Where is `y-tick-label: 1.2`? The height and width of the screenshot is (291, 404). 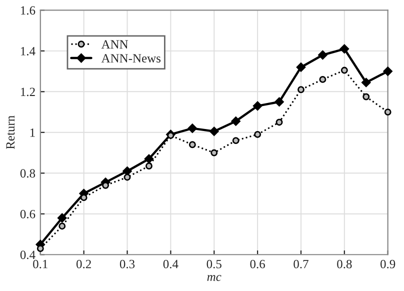
y-tick-label: 1.2 is located at coordinates (28, 92).